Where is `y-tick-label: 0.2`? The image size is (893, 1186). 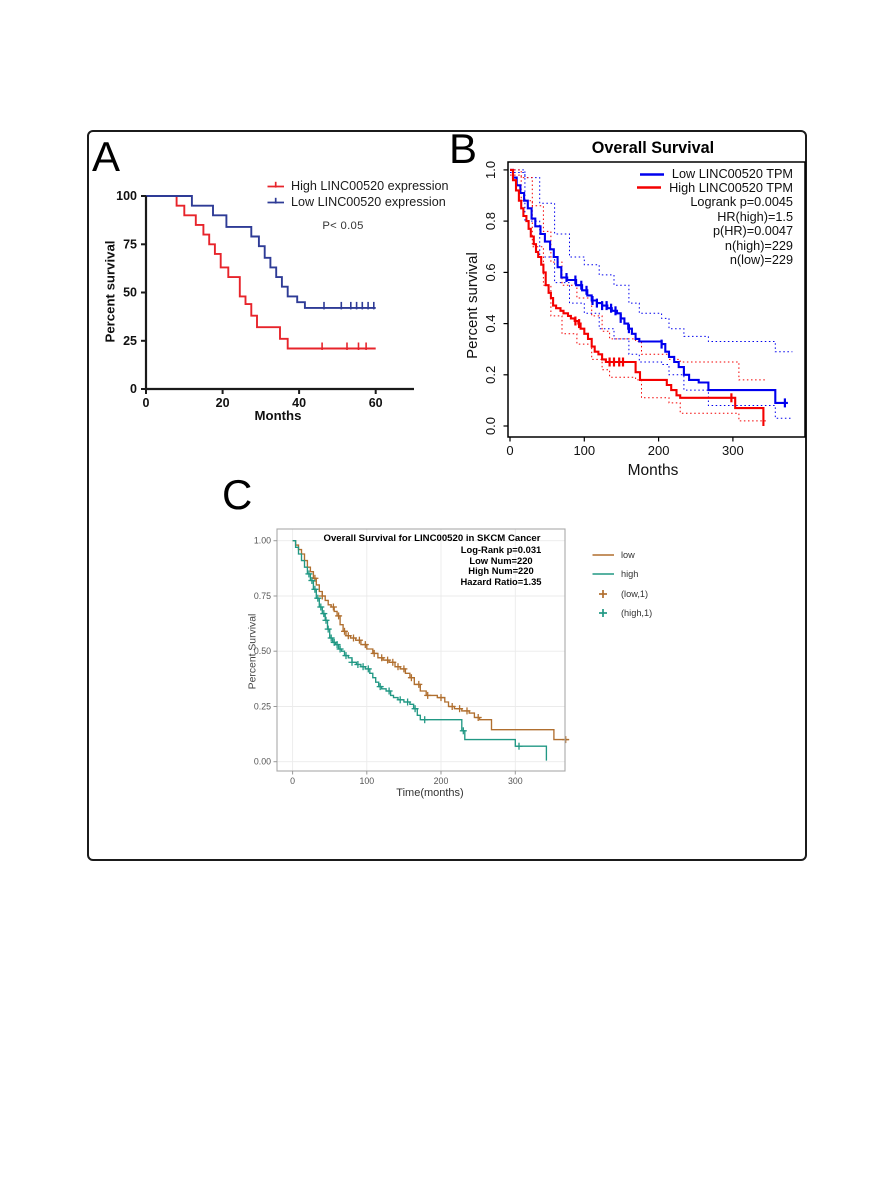 y-tick-label: 0.2 is located at coordinates (490, 375).